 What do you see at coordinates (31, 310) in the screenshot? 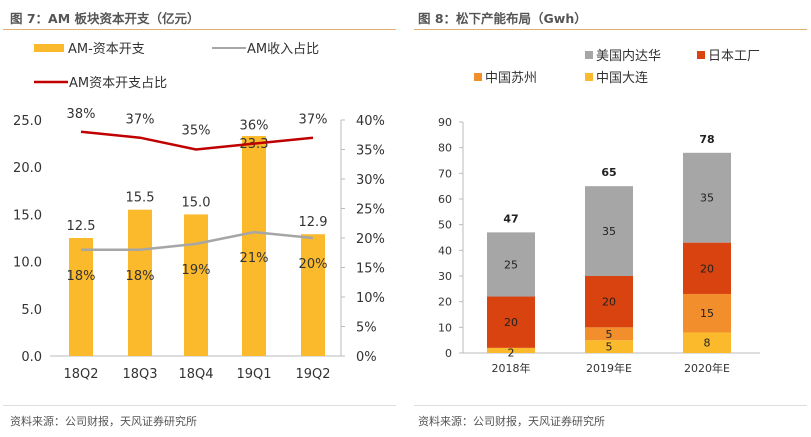
I see `left-axis-tick: 5.0` at bounding box center [31, 310].